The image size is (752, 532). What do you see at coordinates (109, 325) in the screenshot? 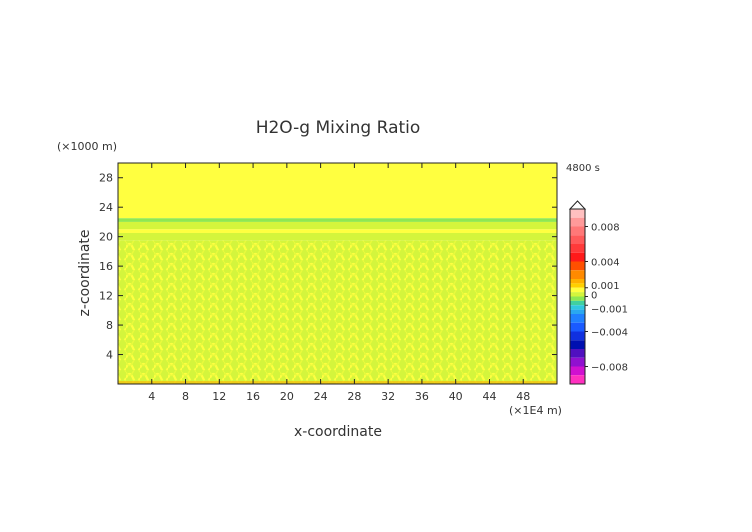
I see `y-tick-label: 8` at bounding box center [109, 325].